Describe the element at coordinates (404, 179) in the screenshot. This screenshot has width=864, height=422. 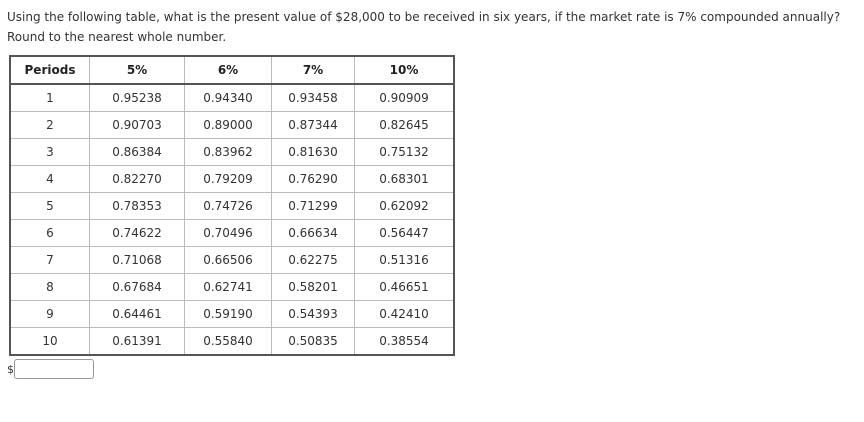
I see `table-cell: 0.68301` at that location.